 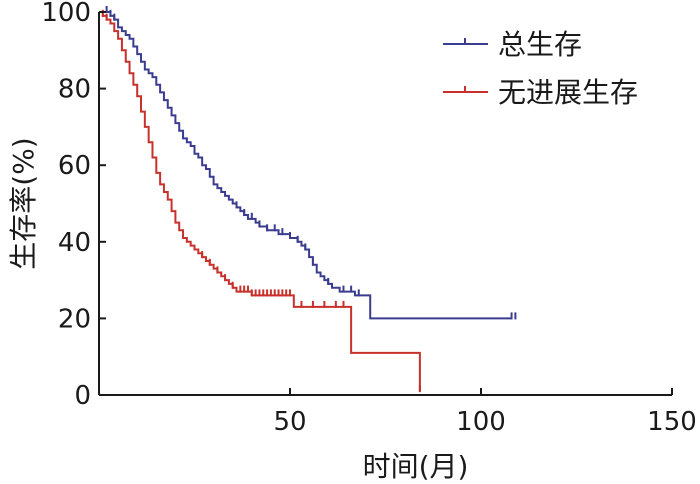 I want to click on x-tick-label: 100, so click(x=481, y=422).